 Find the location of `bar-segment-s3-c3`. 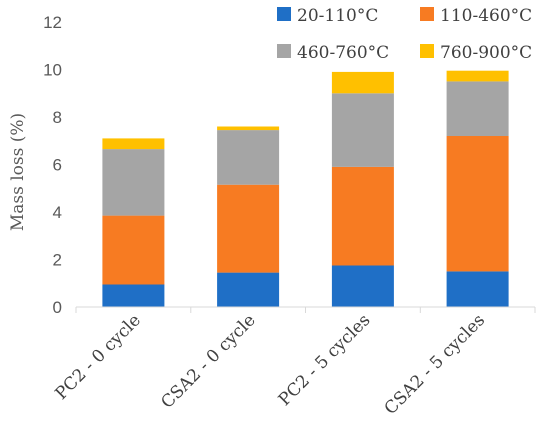

bar-segment-s3-c3 is located at coordinates (477, 76).